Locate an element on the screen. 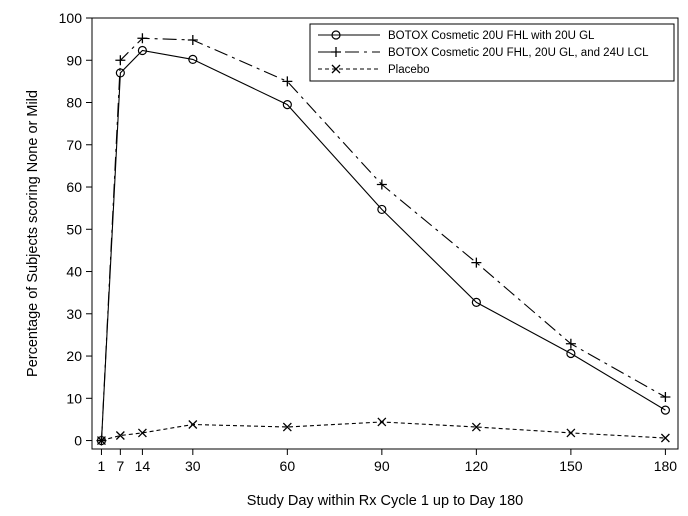 The image size is (688, 516). y-tick-label: 30 is located at coordinates (74, 314).